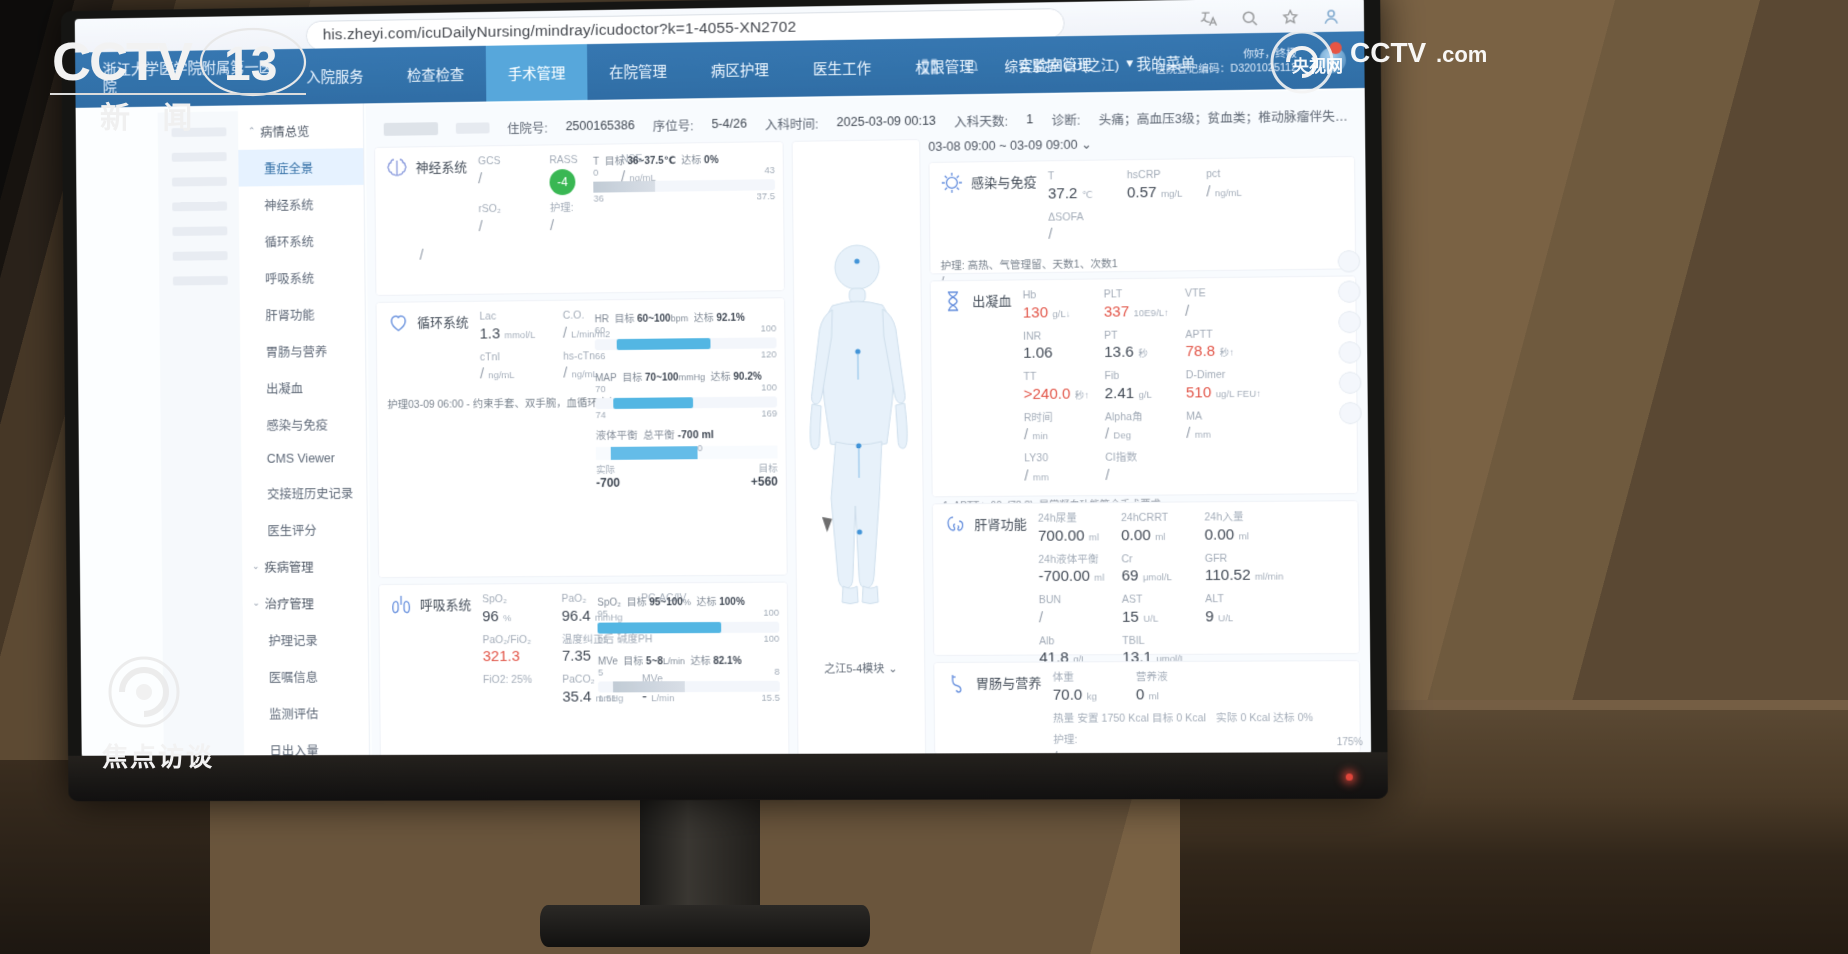 This screenshot has height=954, width=1848. I want to click on metric-label: CI指数, so click(1121, 457).